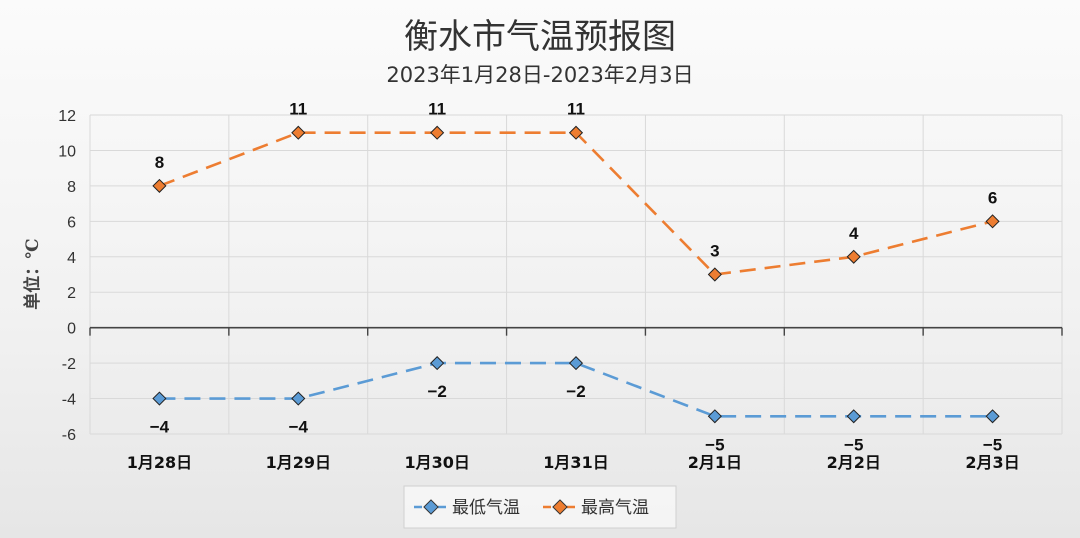  Describe the element at coordinates (715, 462) in the screenshot. I see `x-tick-label: 2月1日` at that location.